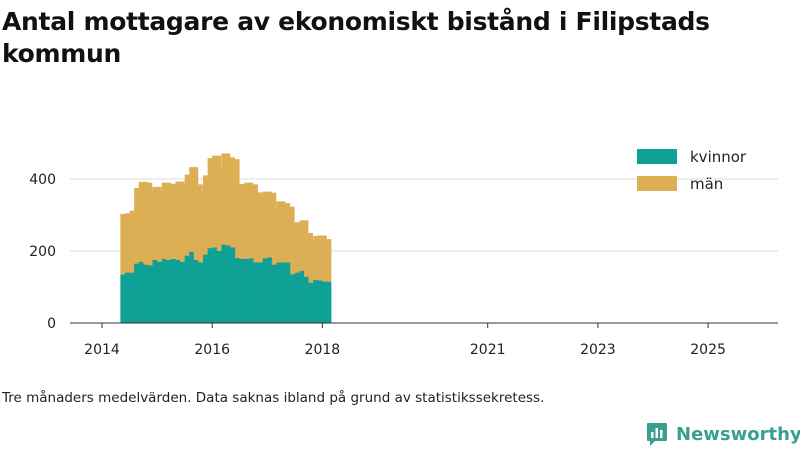 The width and height of the screenshot is (800, 450). What do you see at coordinates (657, 156) in the screenshot?
I see `legend-swatch-kvinnor` at bounding box center [657, 156].